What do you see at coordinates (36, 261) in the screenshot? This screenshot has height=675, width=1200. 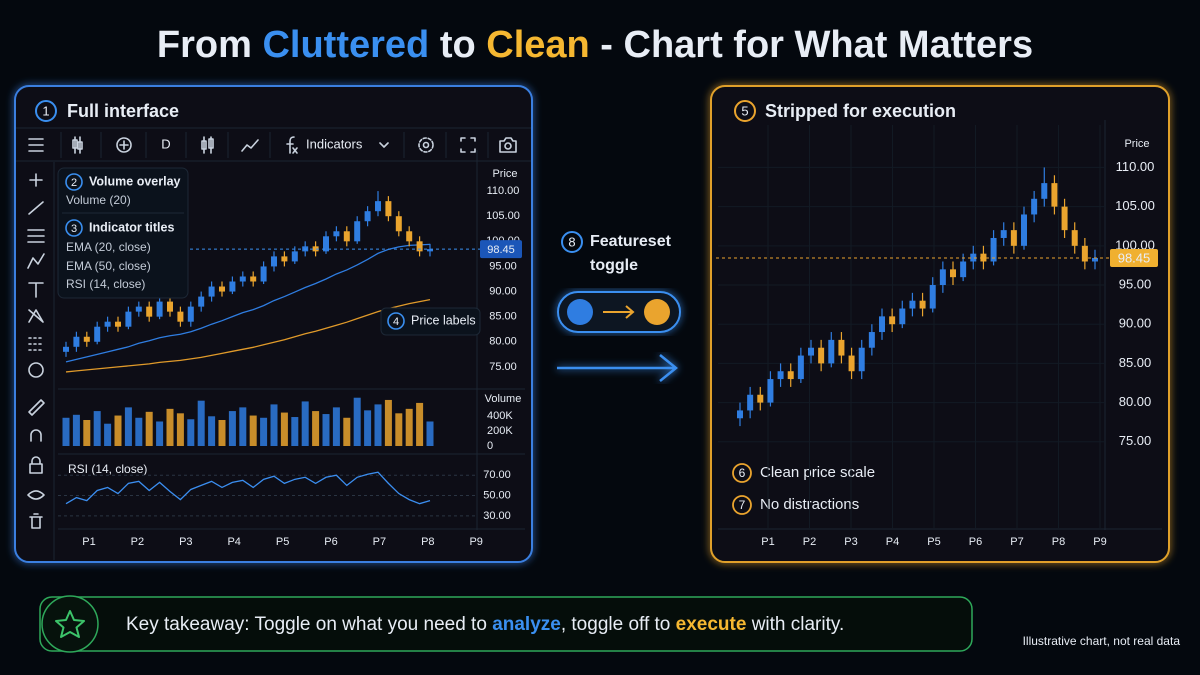 I see `pattern-tool` at bounding box center [36, 261].